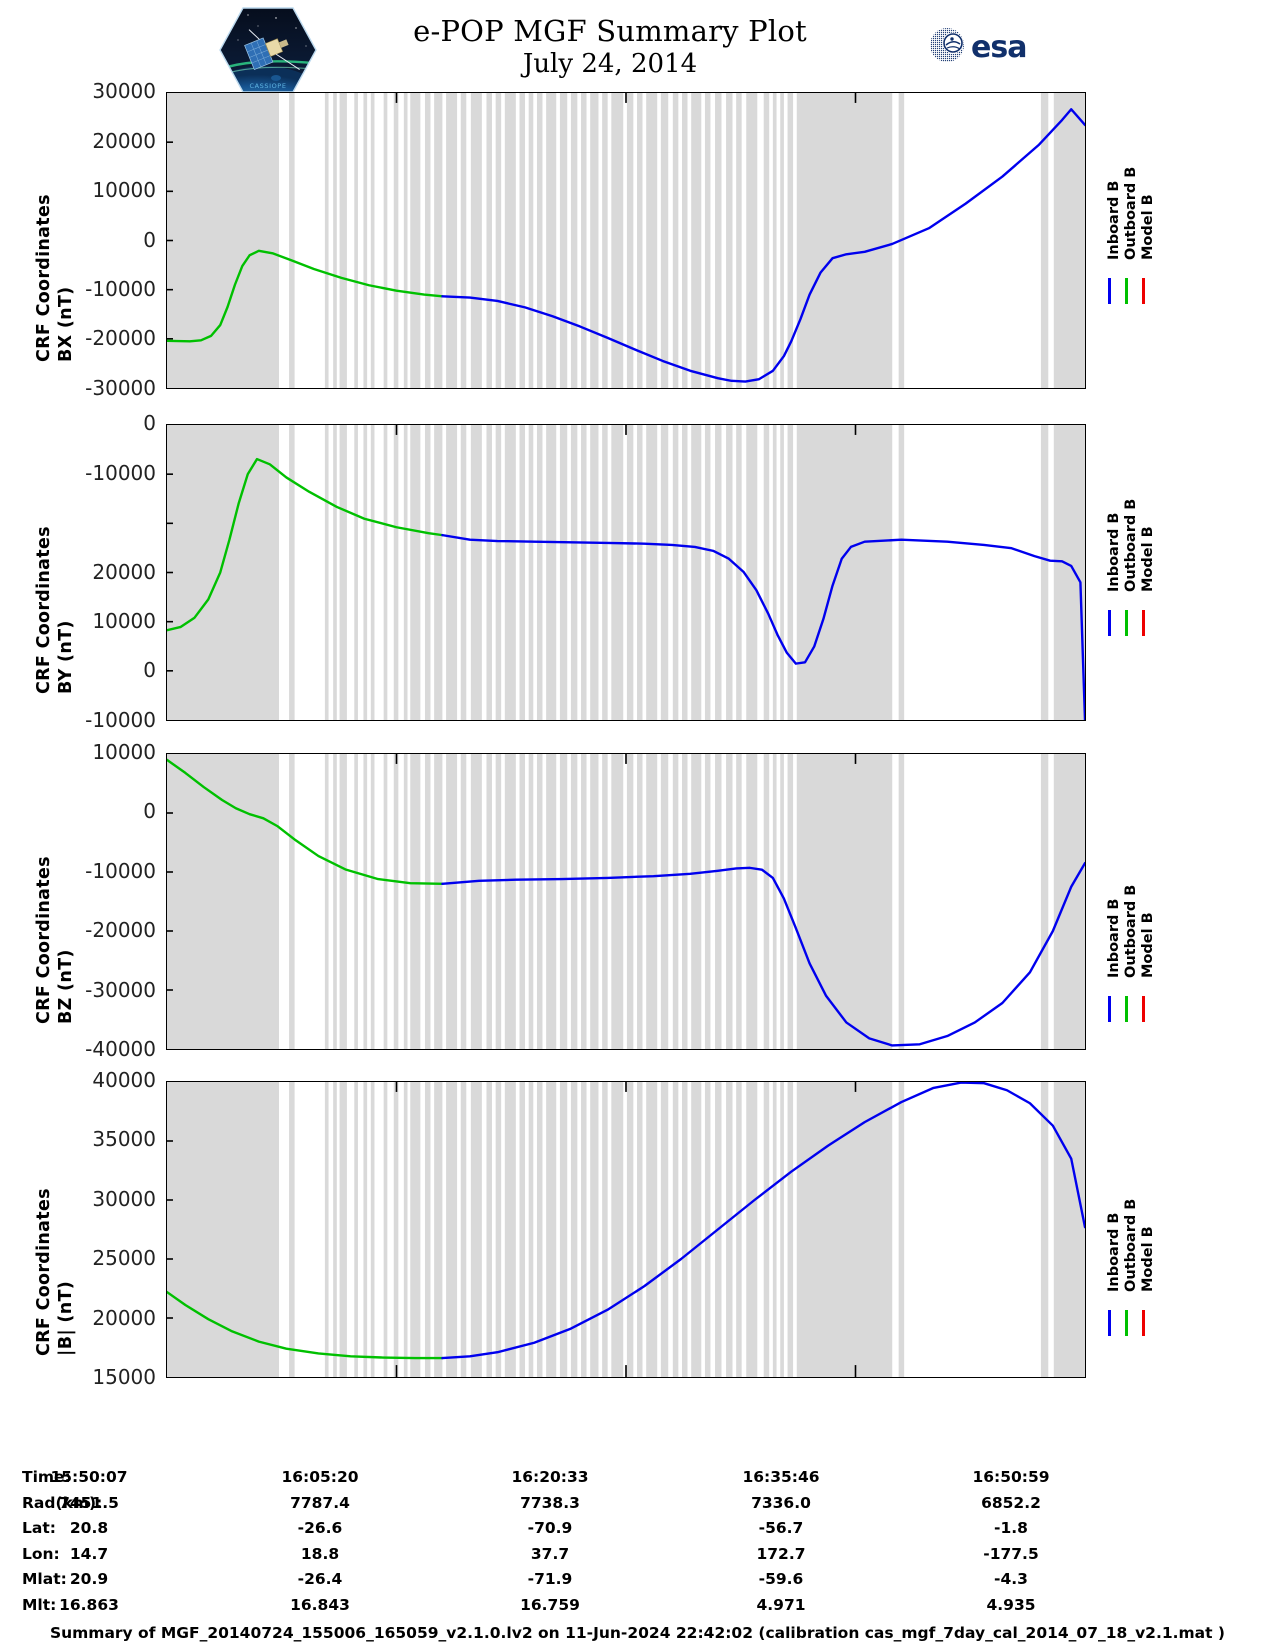 Image resolution: width=1275 pixels, height=1650 pixels. Describe the element at coordinates (120, 1049) in the screenshot. I see `y-tick-label: -40000` at that location.